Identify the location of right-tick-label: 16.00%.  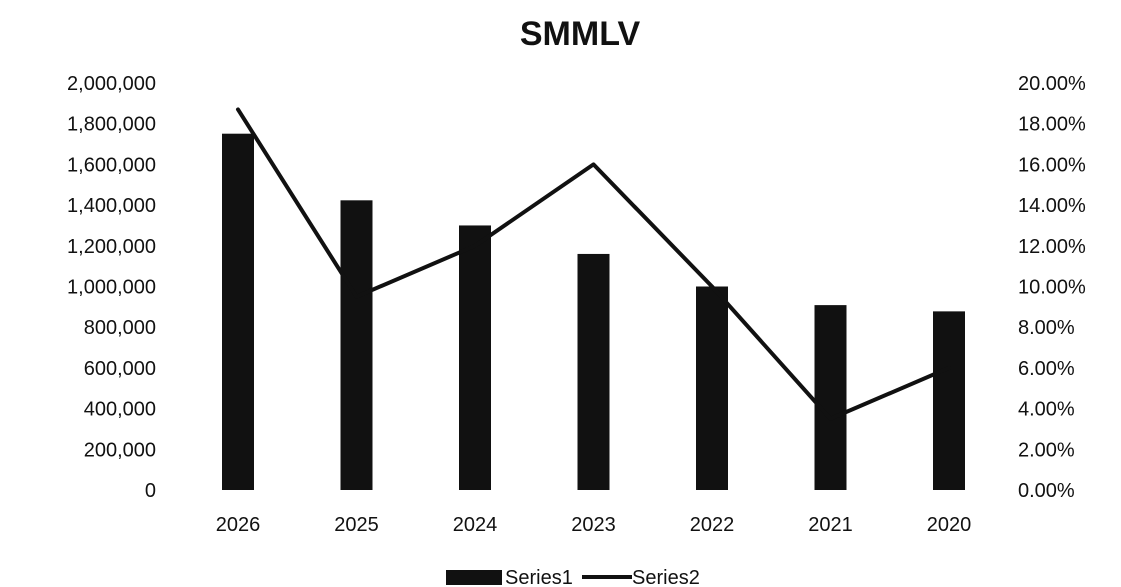
(1052, 165).